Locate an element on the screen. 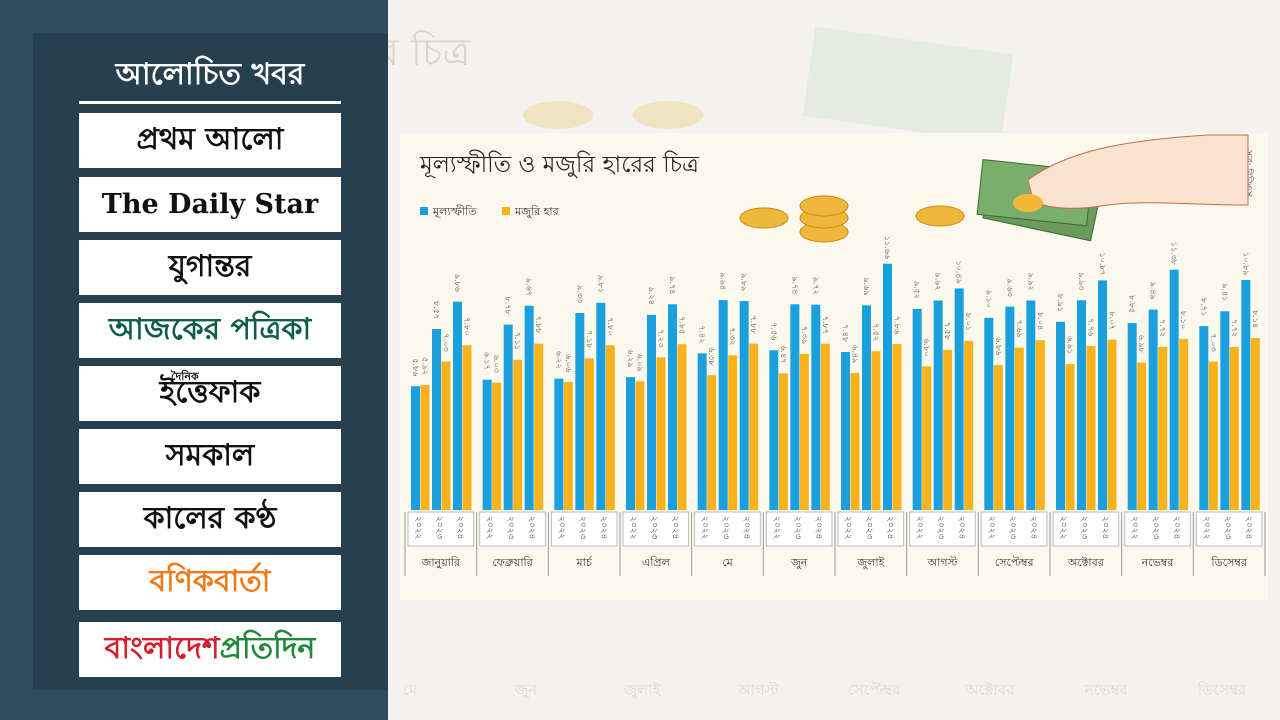 The image size is (1280, 720). legend-swatch is located at coordinates (424, 211).